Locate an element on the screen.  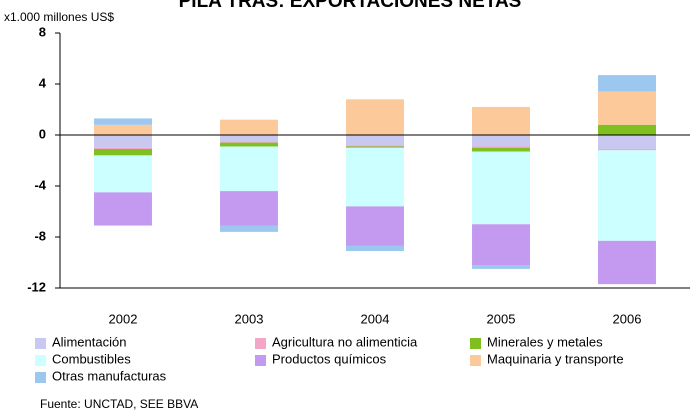
legend-label: Alimentación is located at coordinates (89, 341).